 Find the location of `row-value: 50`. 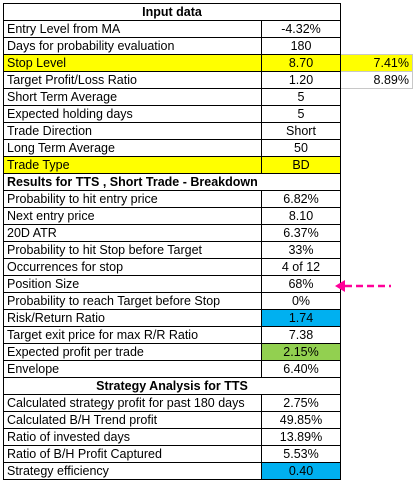

row-value: 50 is located at coordinates (301, 148).